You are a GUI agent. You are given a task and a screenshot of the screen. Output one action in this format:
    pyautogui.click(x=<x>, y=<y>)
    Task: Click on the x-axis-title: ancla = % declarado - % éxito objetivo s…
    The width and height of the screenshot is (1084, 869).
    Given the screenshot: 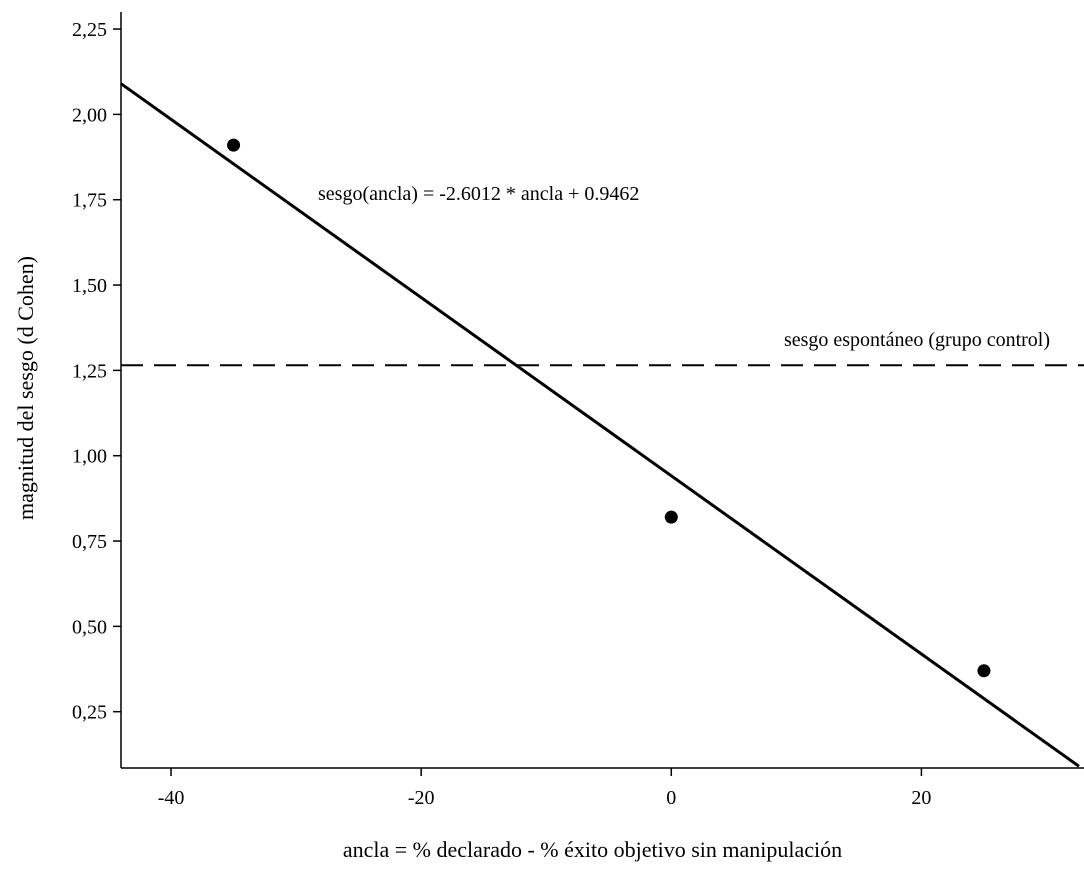 What is the action you would take?
    pyautogui.click(x=592, y=849)
    